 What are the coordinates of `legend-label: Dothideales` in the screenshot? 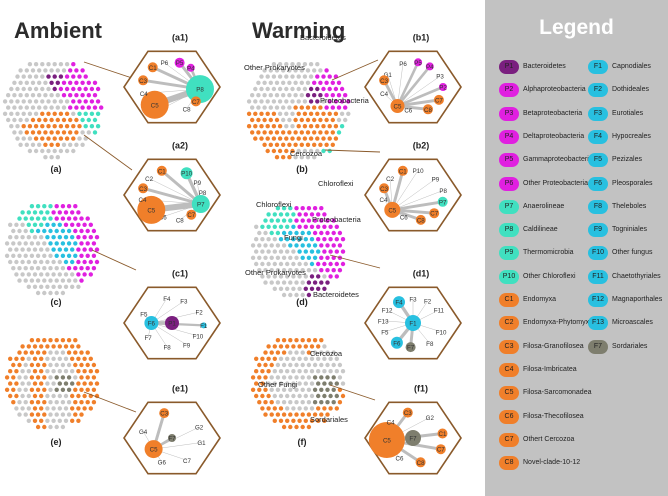 It's located at (630, 90).